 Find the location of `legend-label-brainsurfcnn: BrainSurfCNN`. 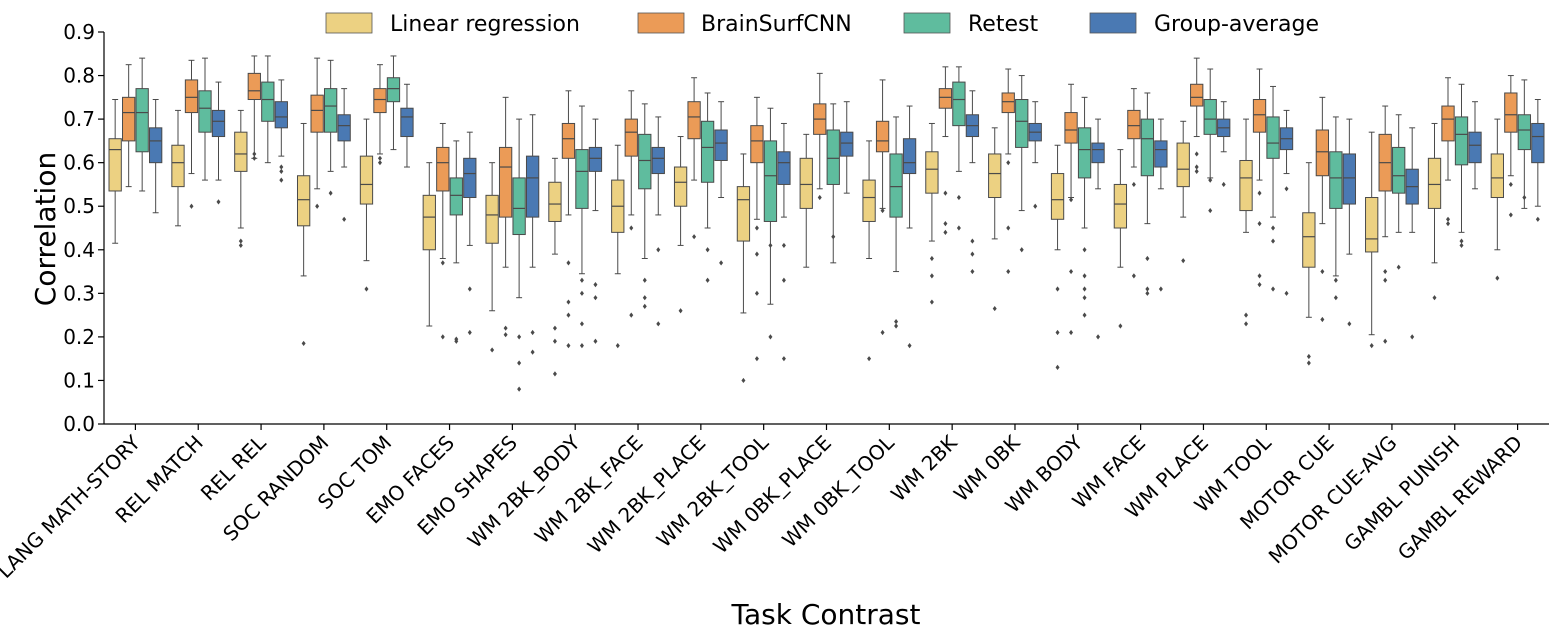

legend-label-brainsurfcnn: BrainSurfCNN is located at coordinates (776, 24).